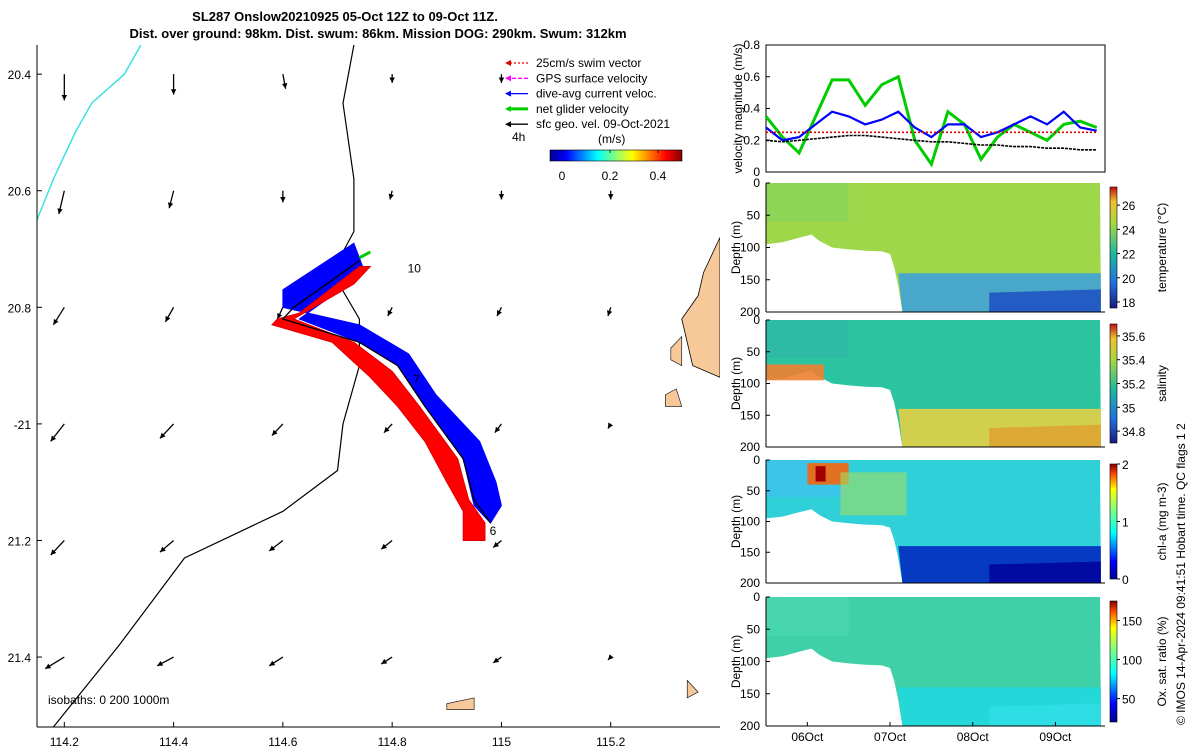 The height and width of the screenshot is (750, 1200). I want to click on legend-label: dive-avg current veloc., so click(596, 94).